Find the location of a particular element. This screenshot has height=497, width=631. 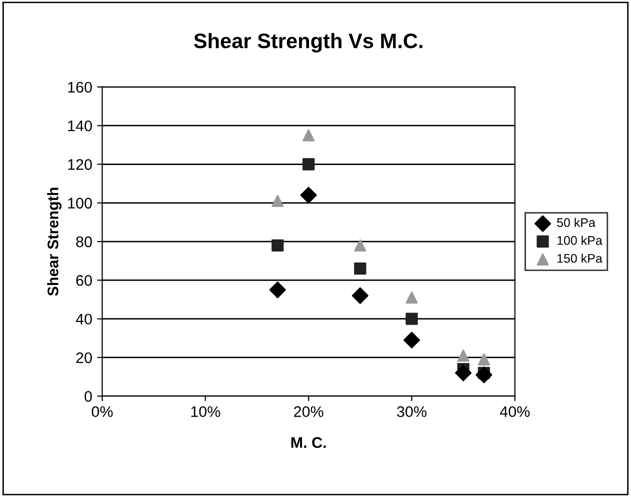

y-tick-label: 60 is located at coordinates (84, 280).